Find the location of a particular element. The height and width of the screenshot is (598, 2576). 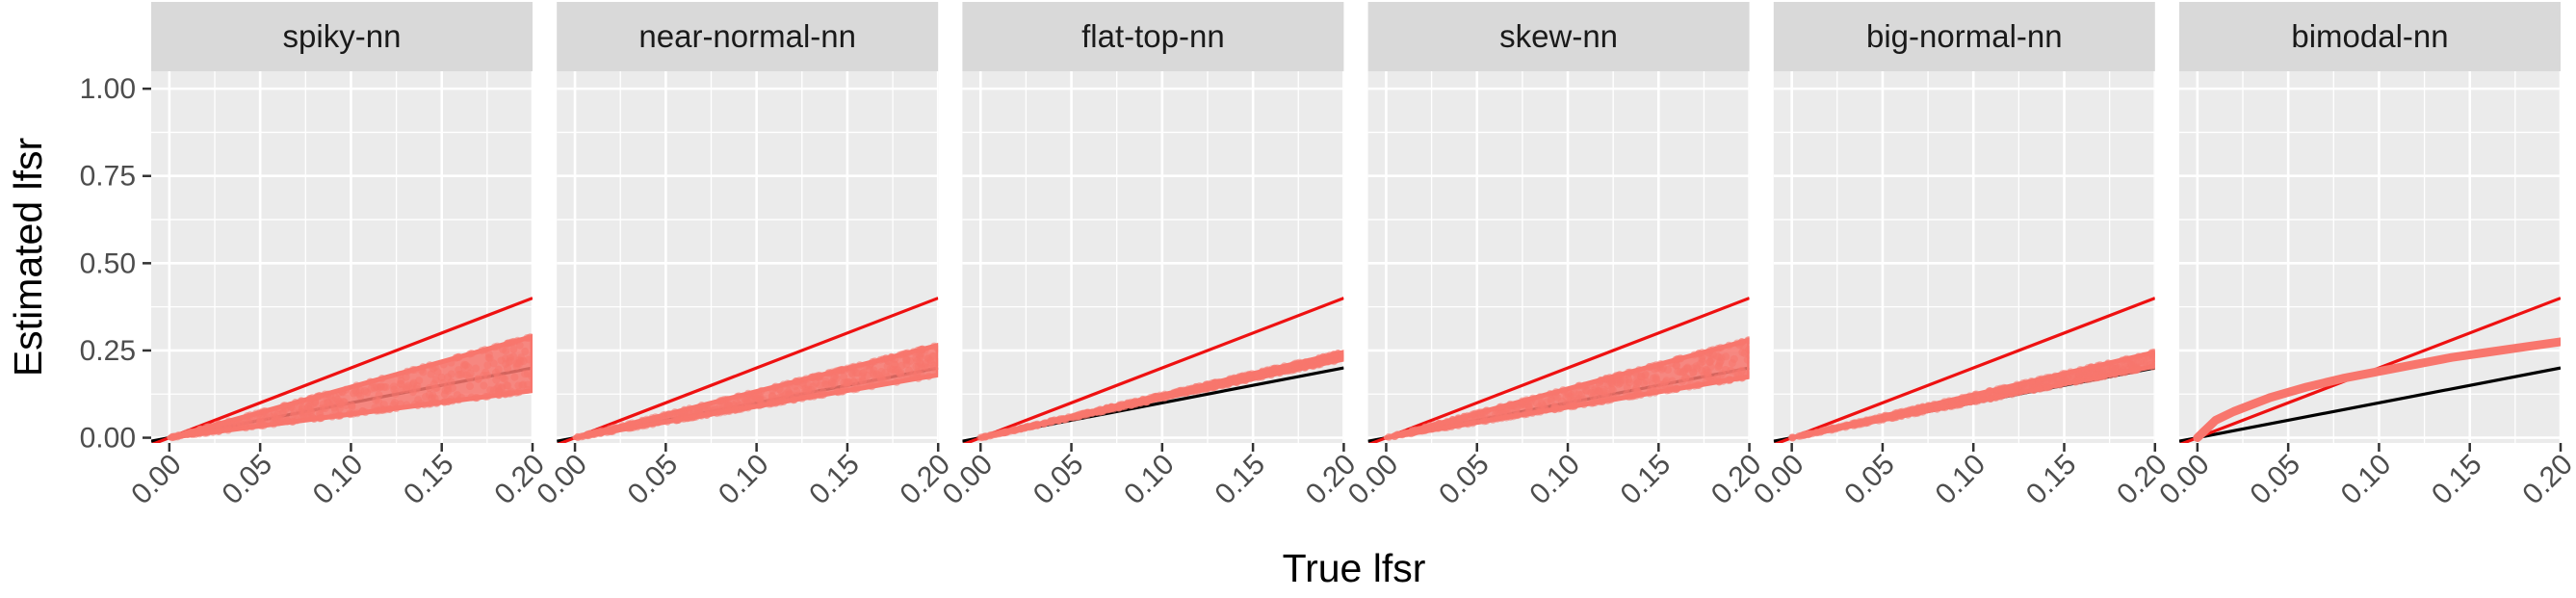

facet-title: near-normal-nn is located at coordinates (747, 36).